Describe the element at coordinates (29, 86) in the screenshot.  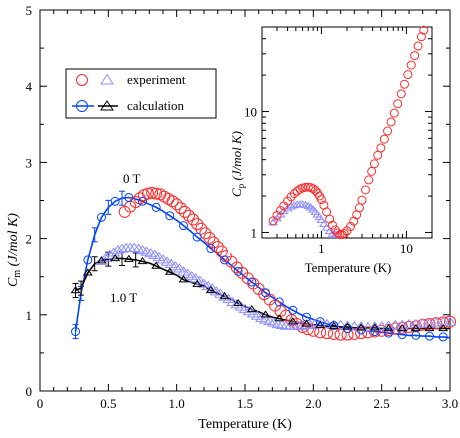
I see `main-y-tick-label: 4` at that location.